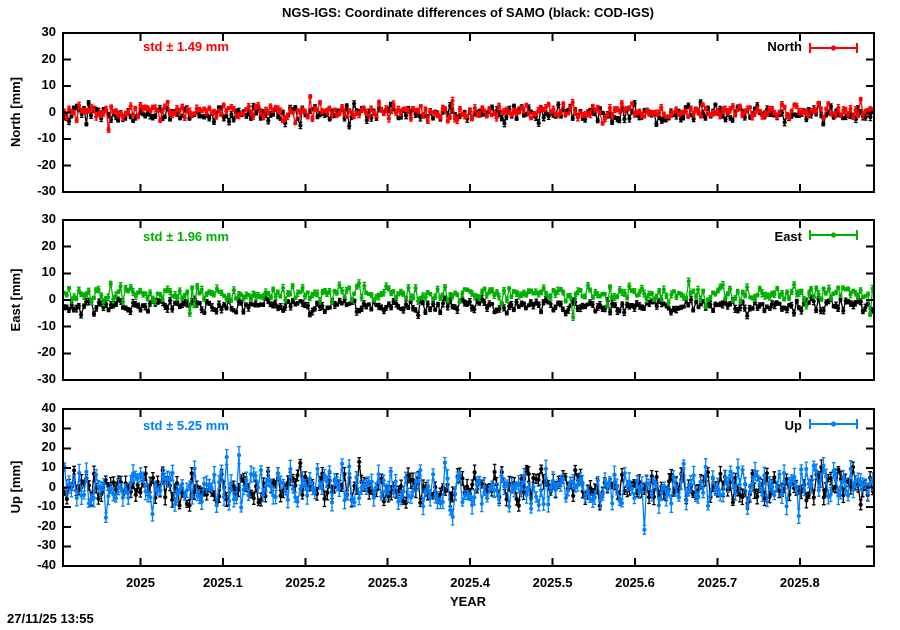 Image resolution: width=900 pixels, height=630 pixels. I want to click on series-up-ngs-igs, so click(468, 490).